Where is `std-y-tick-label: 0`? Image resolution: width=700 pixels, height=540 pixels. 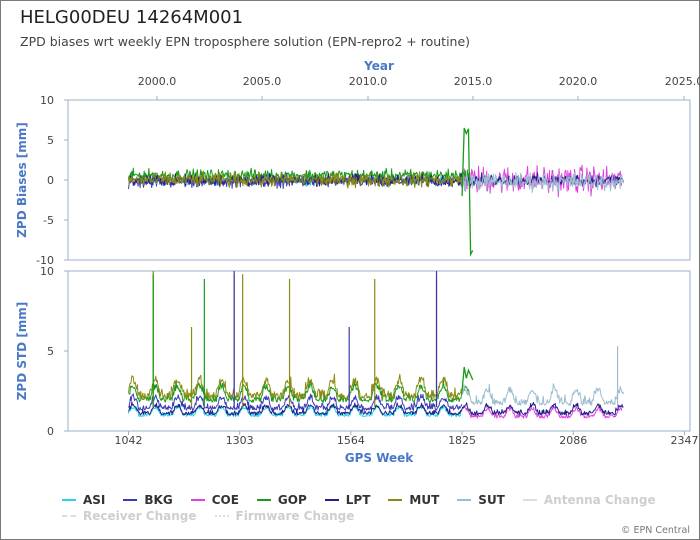
std-y-tick-label: 0 is located at coordinates (50, 431).